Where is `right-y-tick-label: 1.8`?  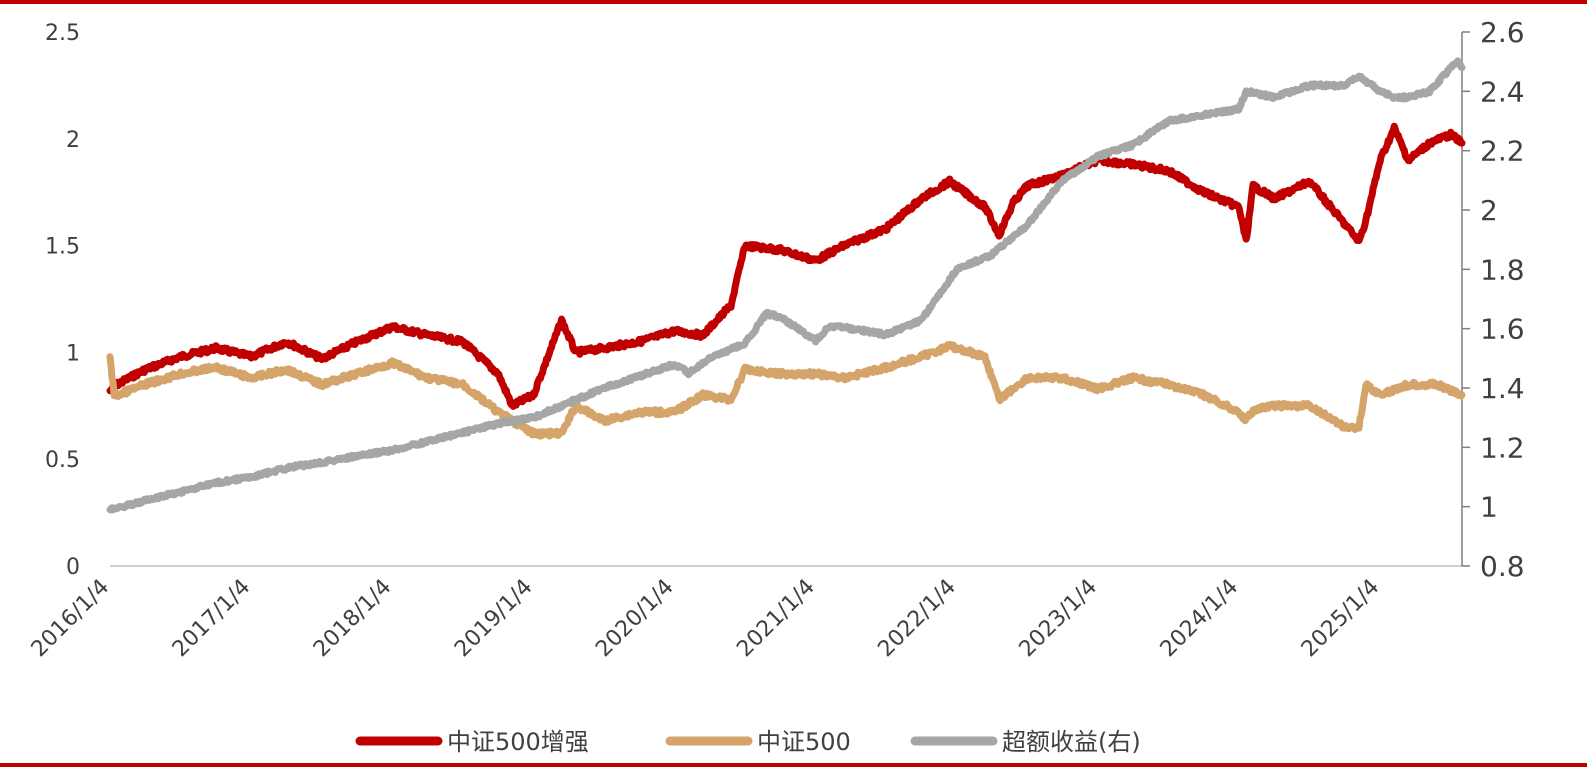
right-y-tick-label: 1.8 is located at coordinates (1502, 269).